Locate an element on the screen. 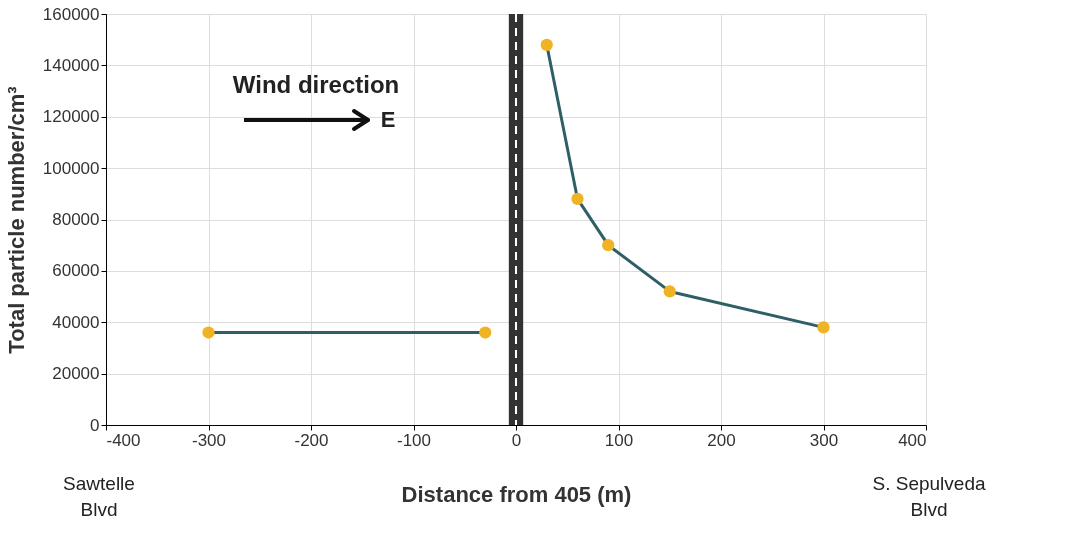 The height and width of the screenshot is (551, 1084). annotation: E is located at coordinates (388, 119).